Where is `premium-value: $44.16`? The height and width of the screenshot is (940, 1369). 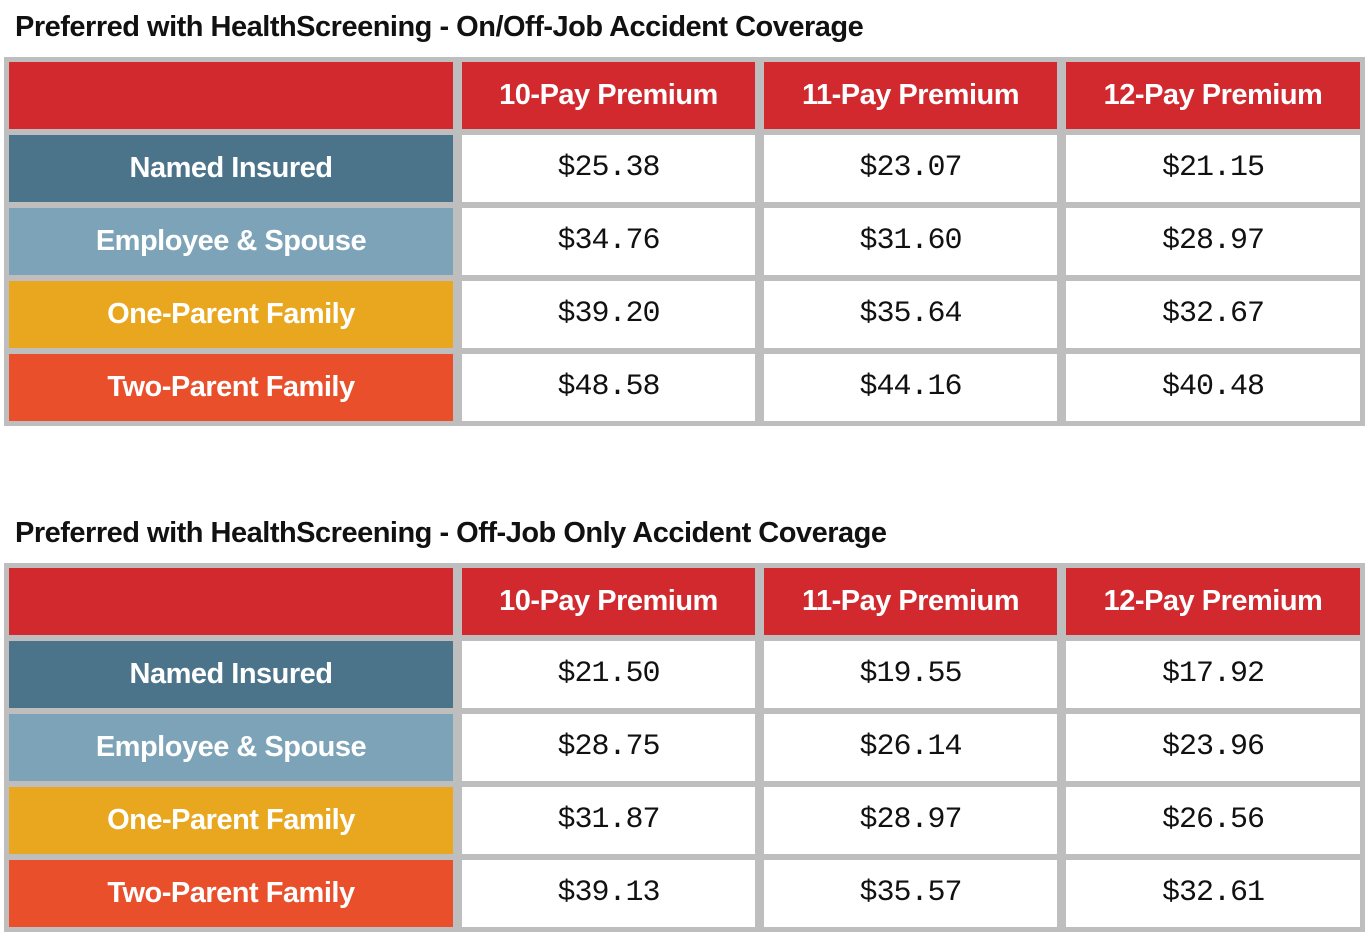
premium-value: $44.16 is located at coordinates (910, 387).